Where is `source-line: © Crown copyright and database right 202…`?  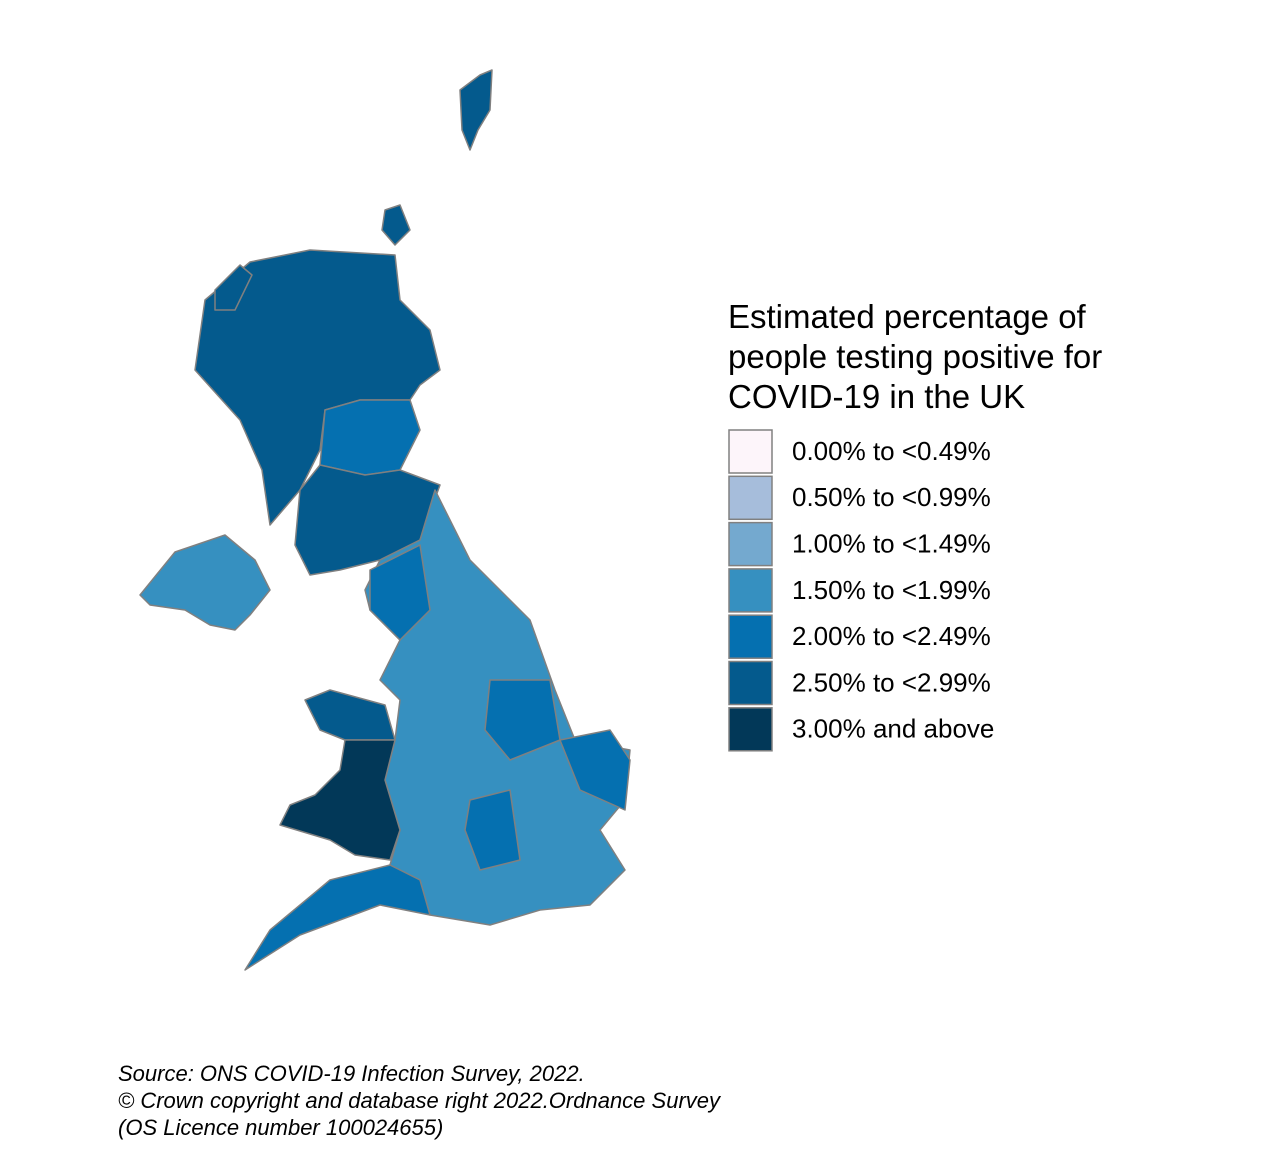 source-line: © Crown copyright and database right 202… is located at coordinates (420, 1100).